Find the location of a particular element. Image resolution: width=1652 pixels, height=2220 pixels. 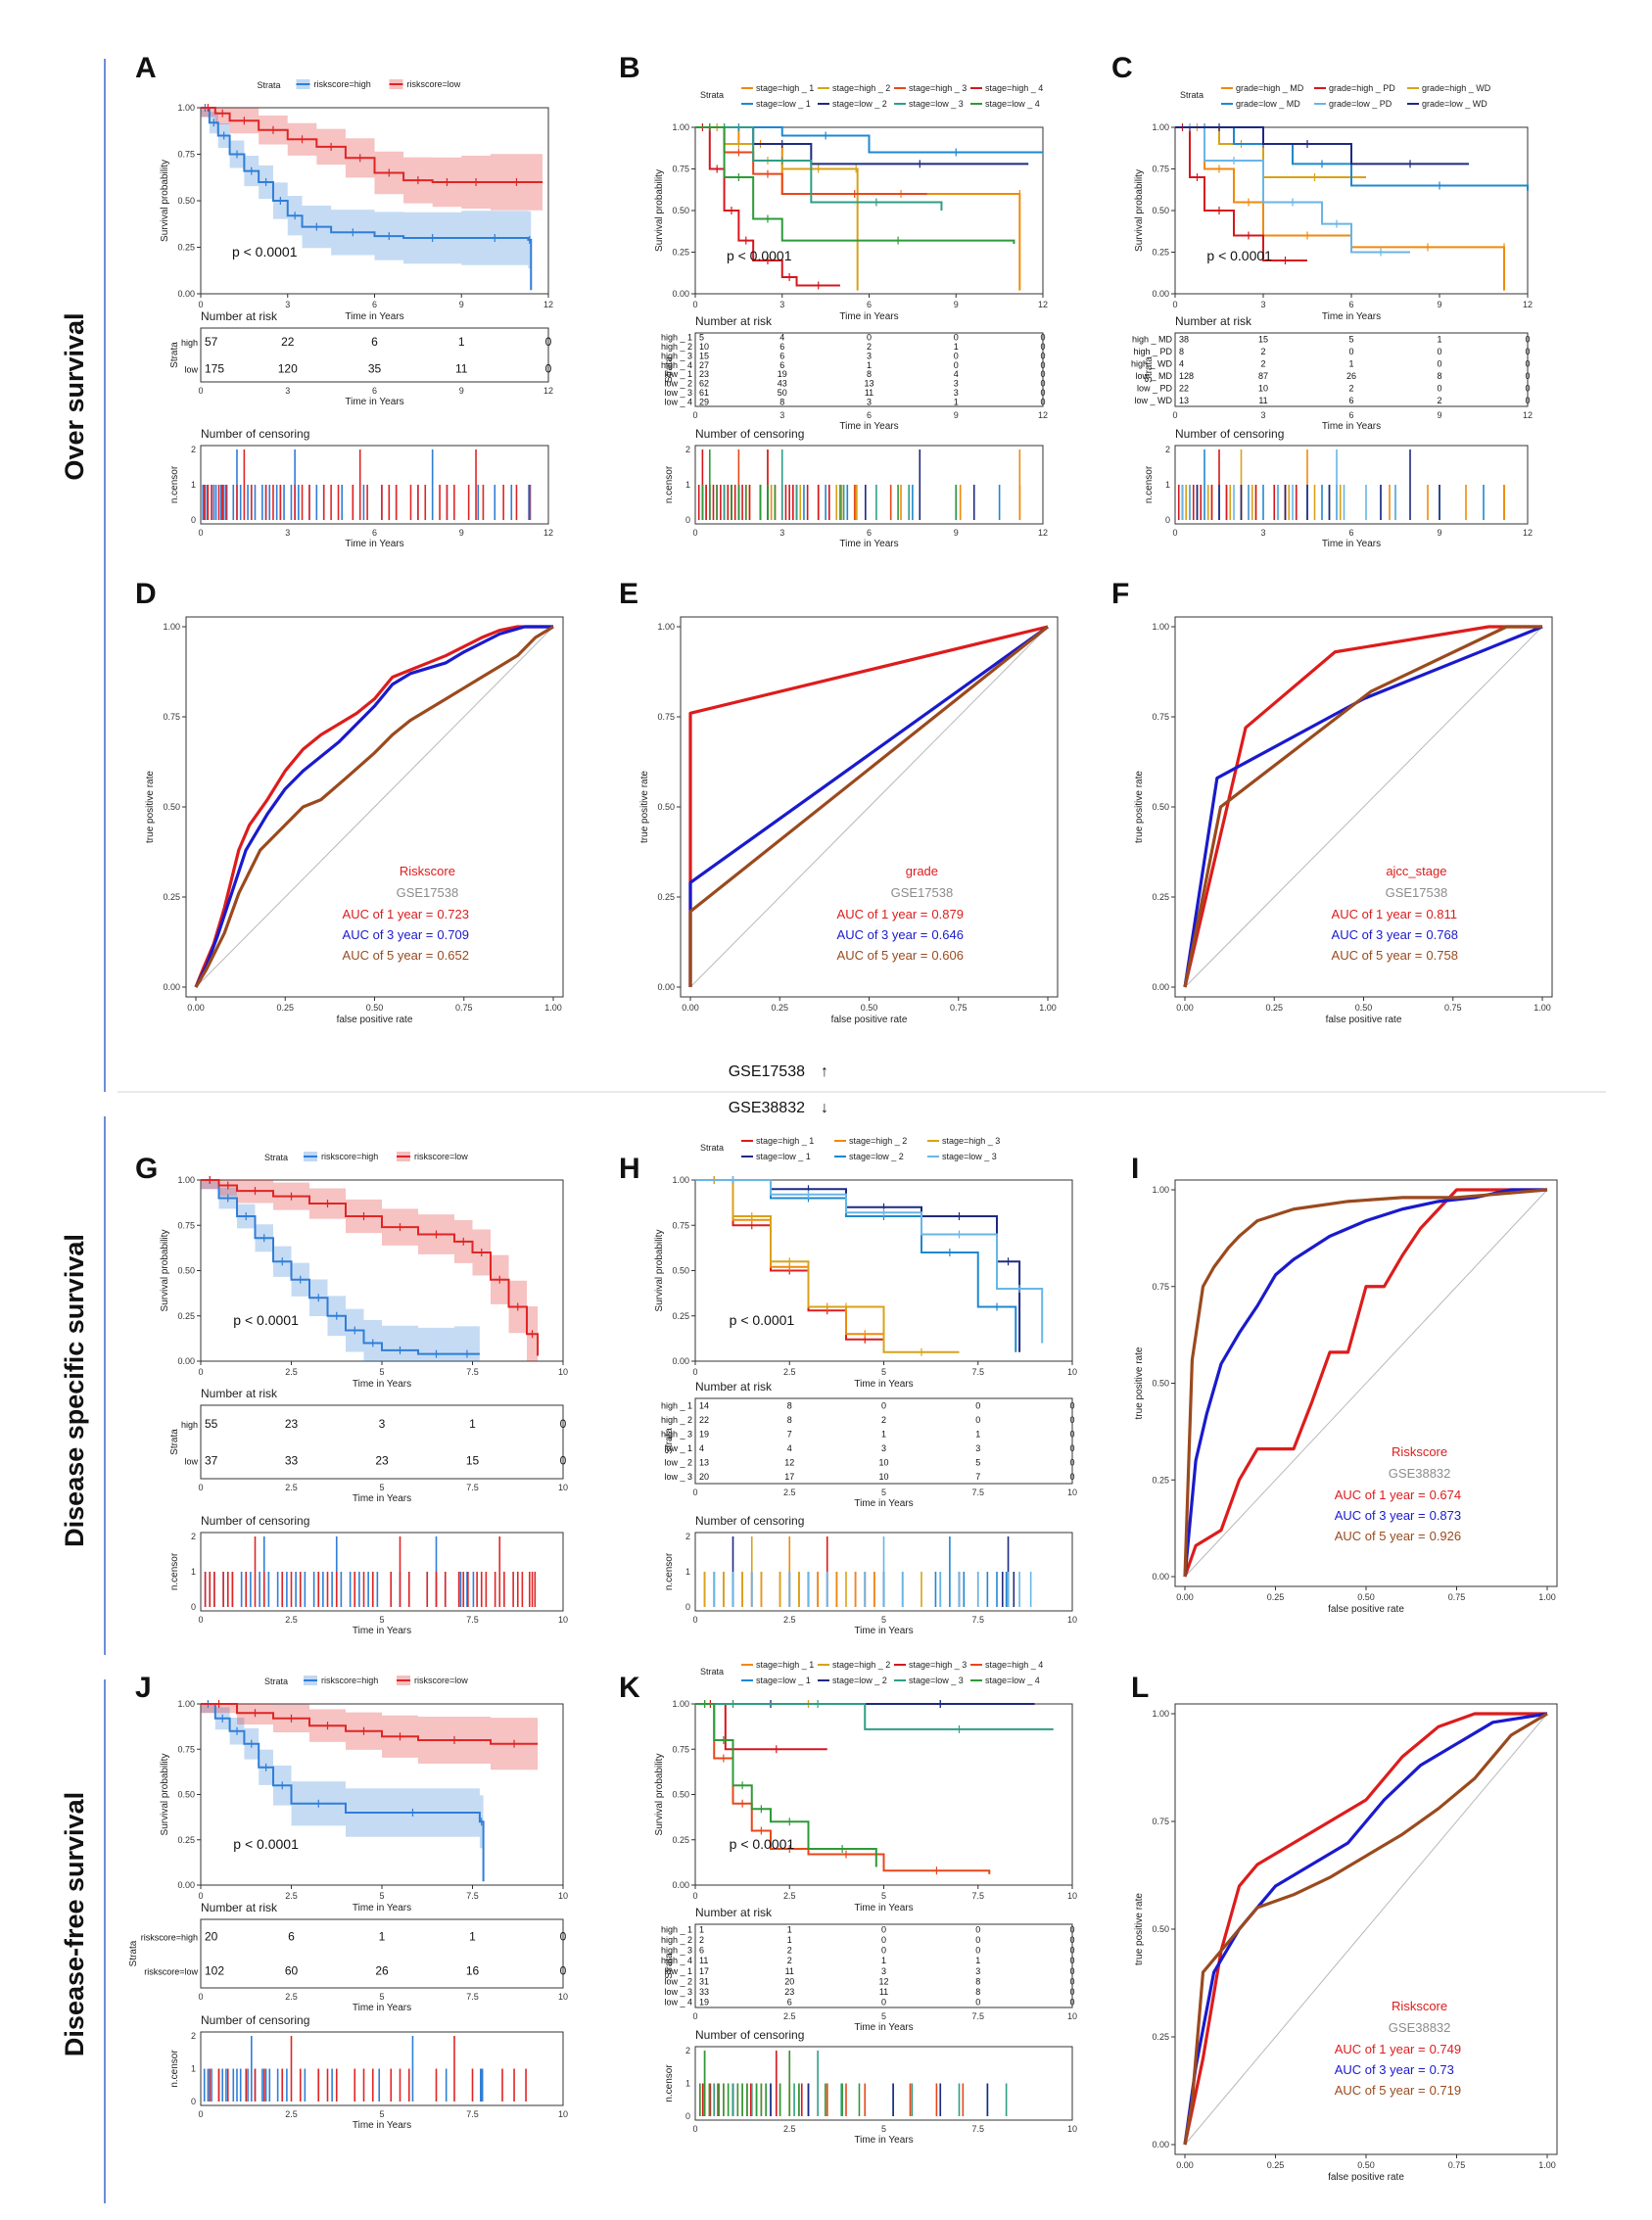

survival-curve is located at coordinates (343, 1792).